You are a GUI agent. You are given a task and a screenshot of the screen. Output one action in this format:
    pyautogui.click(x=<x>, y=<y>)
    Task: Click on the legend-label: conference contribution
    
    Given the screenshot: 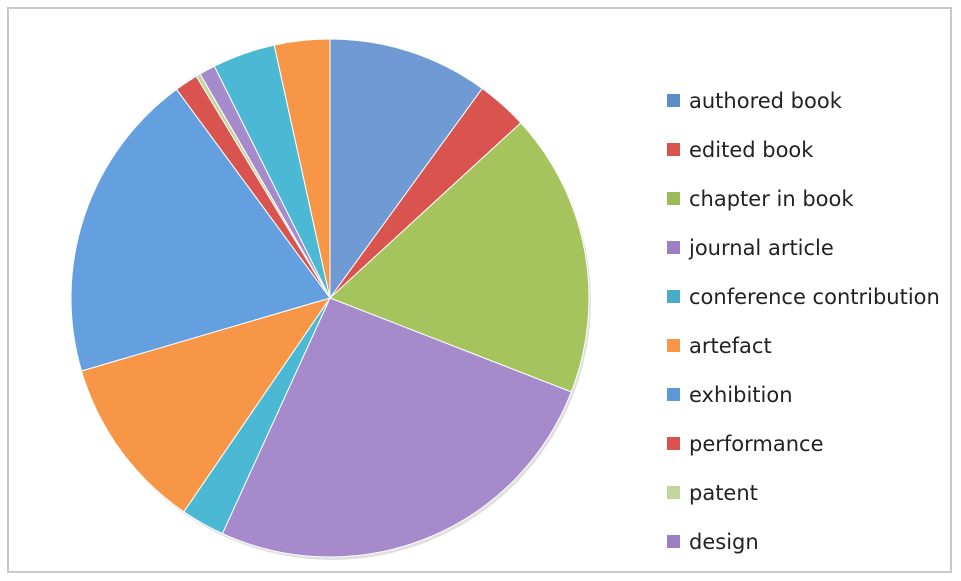 What is the action you would take?
    pyautogui.click(x=814, y=297)
    